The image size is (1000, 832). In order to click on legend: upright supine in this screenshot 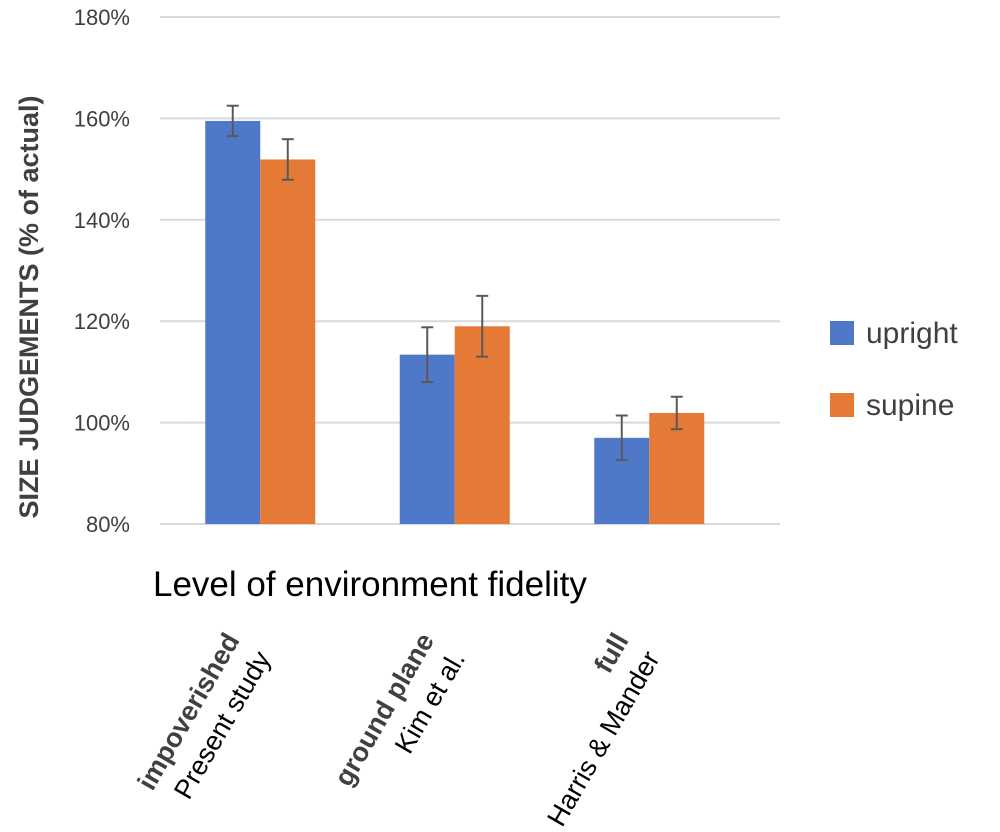, I will do `click(894, 369)`.